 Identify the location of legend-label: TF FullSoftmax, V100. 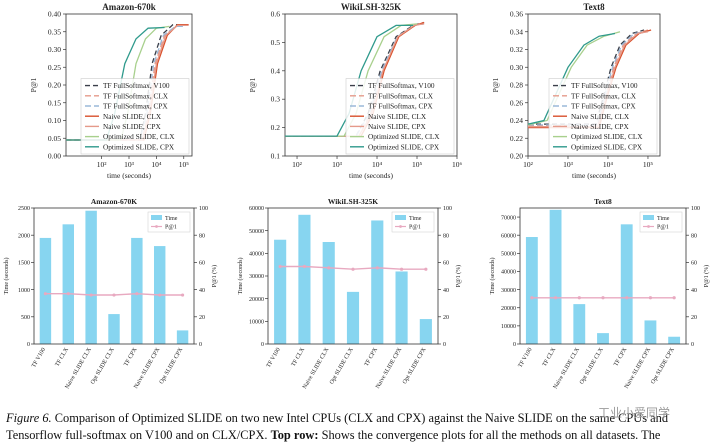
(136, 85).